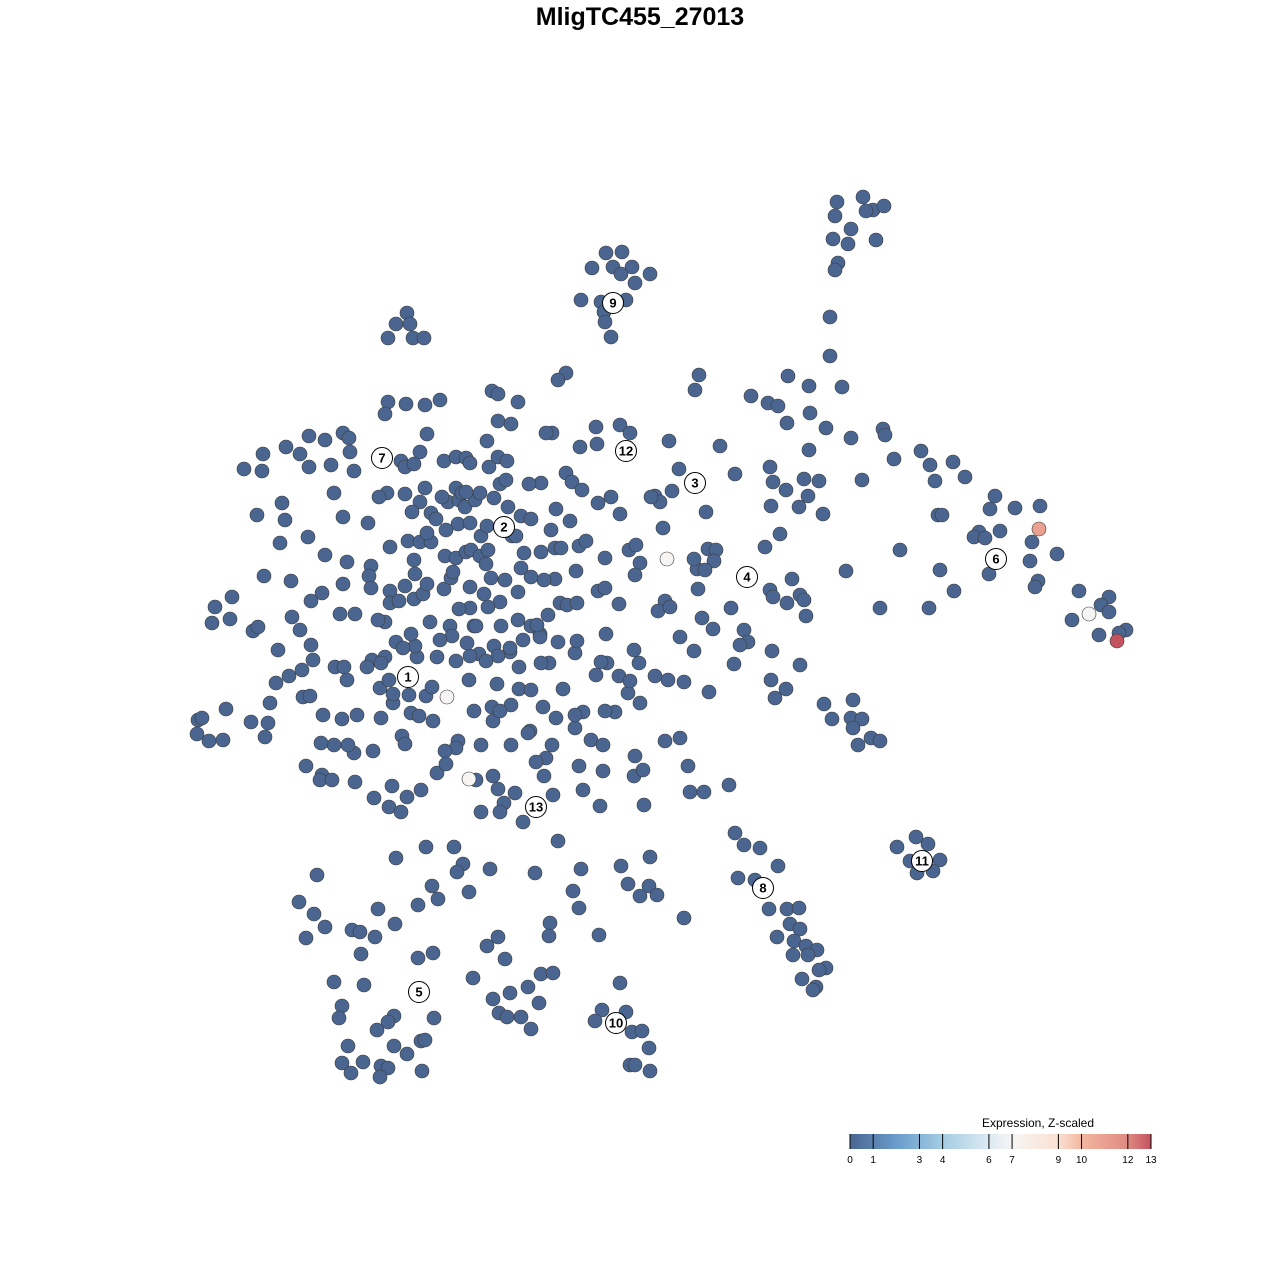 This screenshot has width=1280, height=1280. Describe the element at coordinates (695, 483) in the screenshot. I see `cluster-label: 3` at that location.